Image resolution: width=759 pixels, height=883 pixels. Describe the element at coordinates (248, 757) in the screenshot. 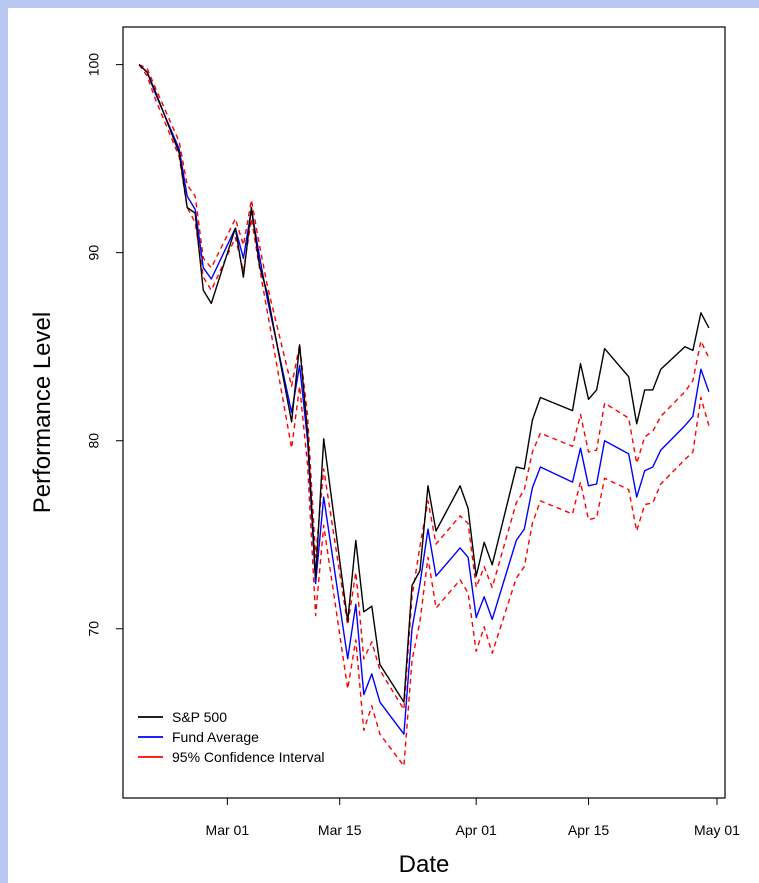

I see `legend-label-ci: 95% Confidence Interval` at that location.